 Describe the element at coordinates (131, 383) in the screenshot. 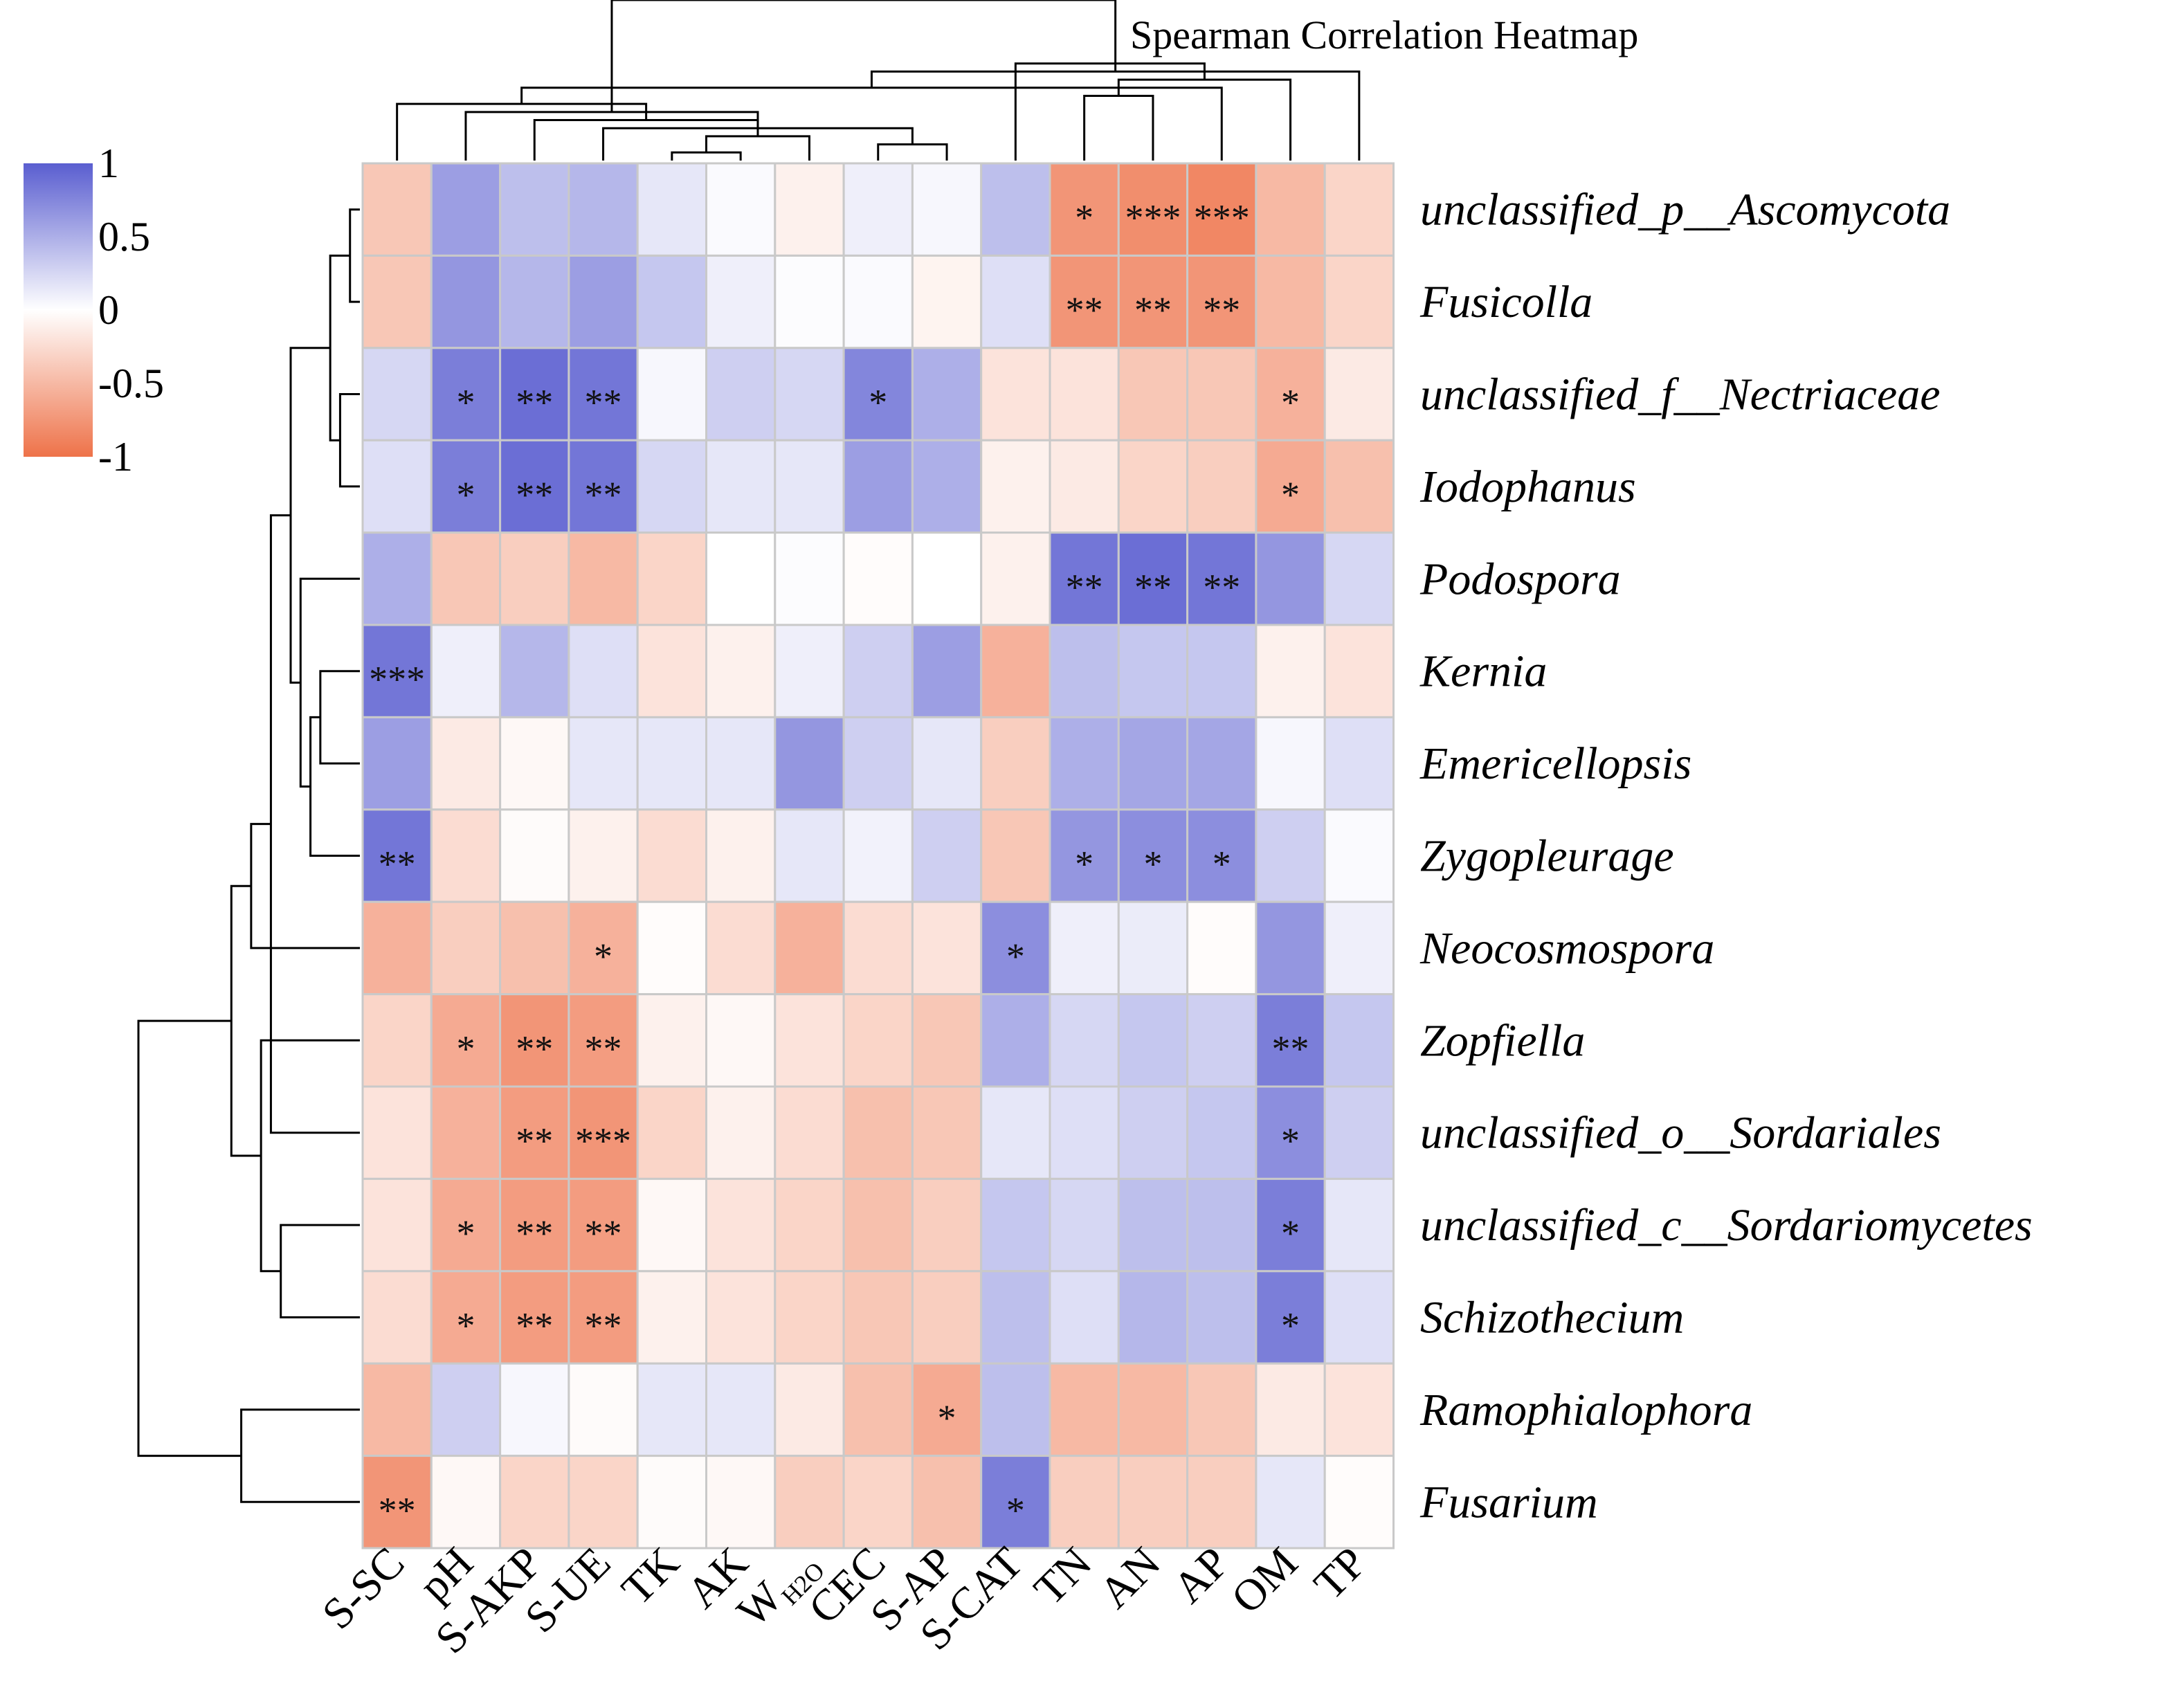

I see `legend-tick-label: -0.5` at that location.